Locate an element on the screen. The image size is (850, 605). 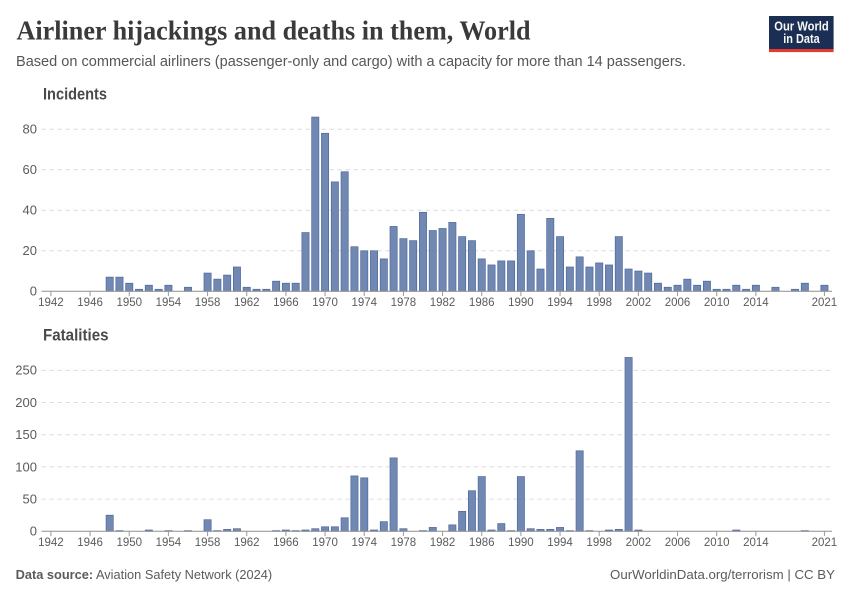
svg-text: Incidents is located at coordinates (75, 93).